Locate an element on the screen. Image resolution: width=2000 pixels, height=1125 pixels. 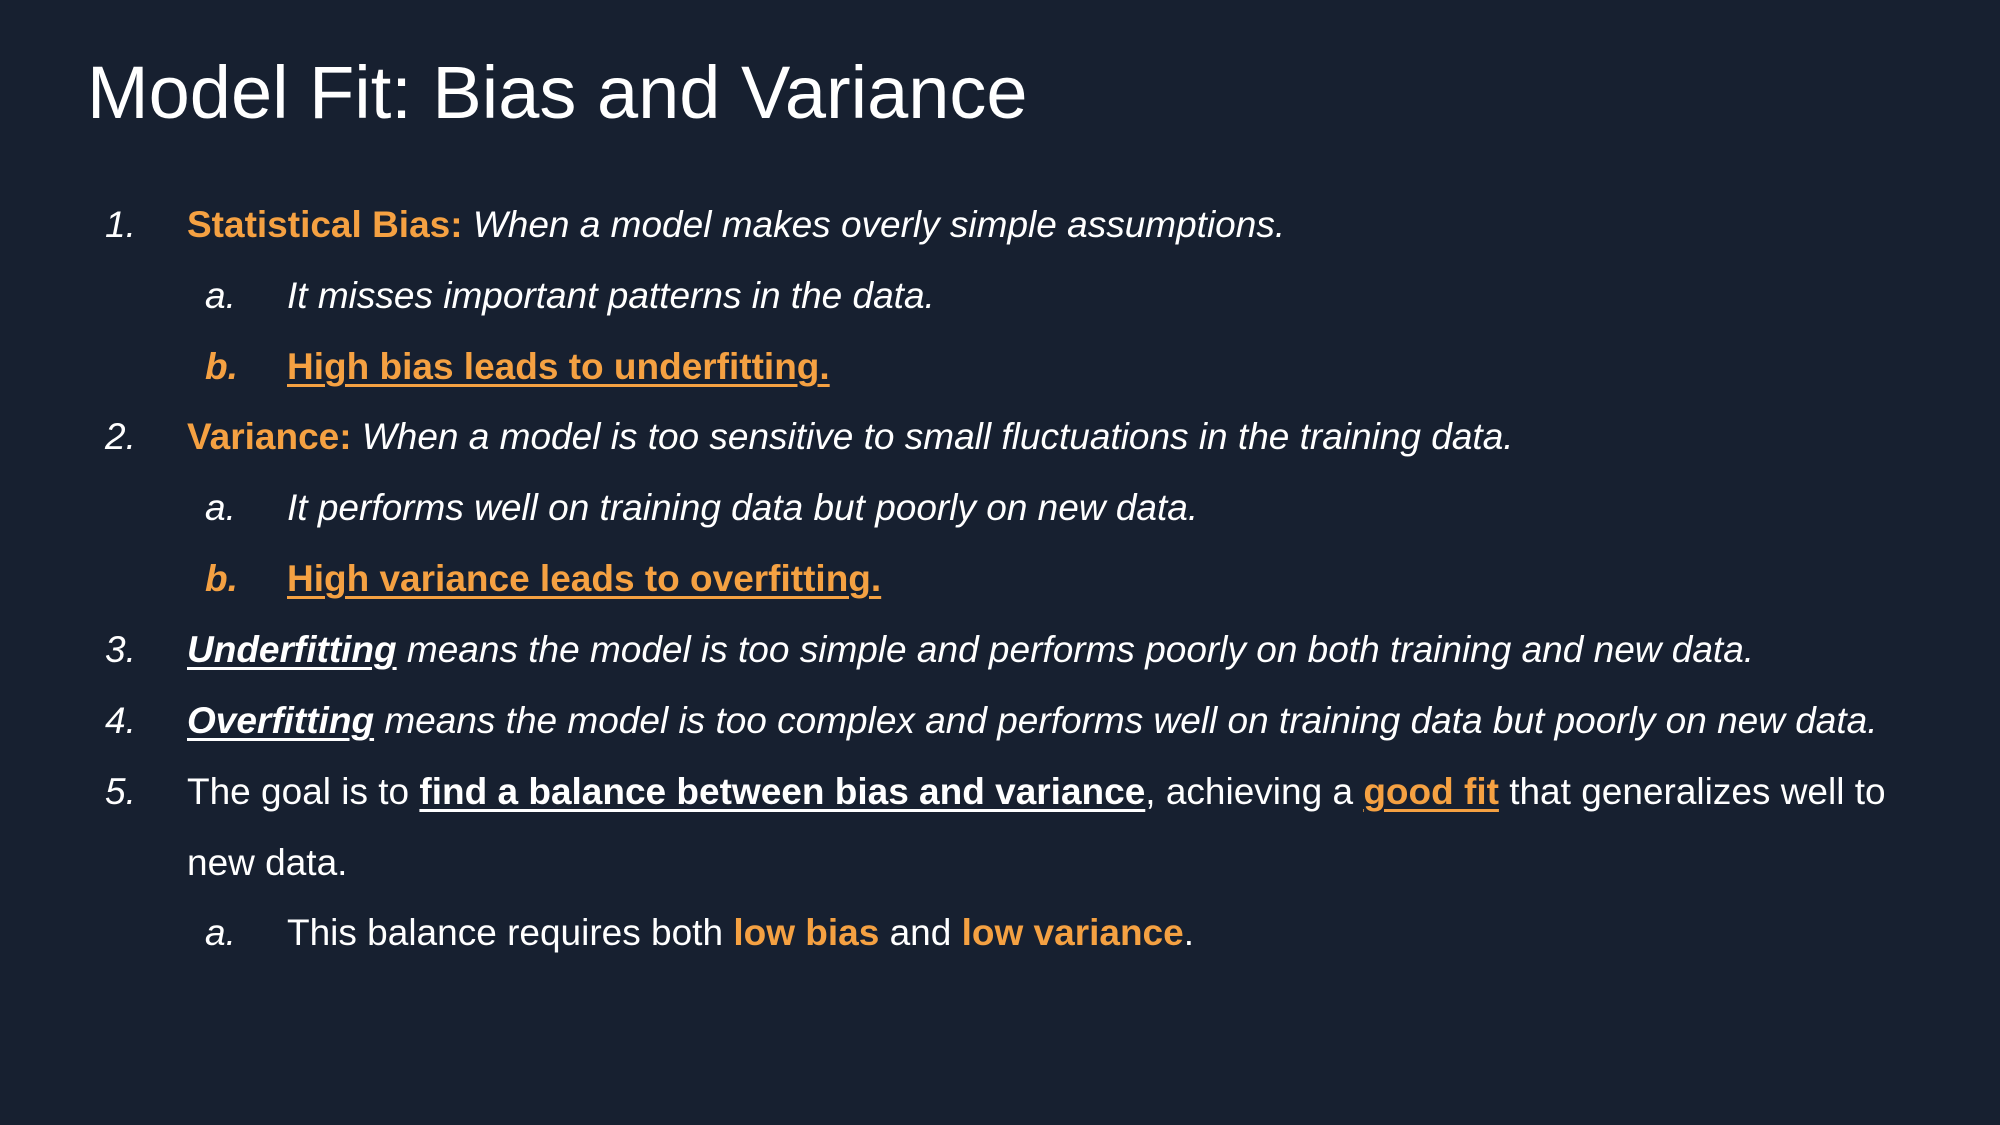
goal-highlight-good-fit: good fit is located at coordinates (1431, 791).